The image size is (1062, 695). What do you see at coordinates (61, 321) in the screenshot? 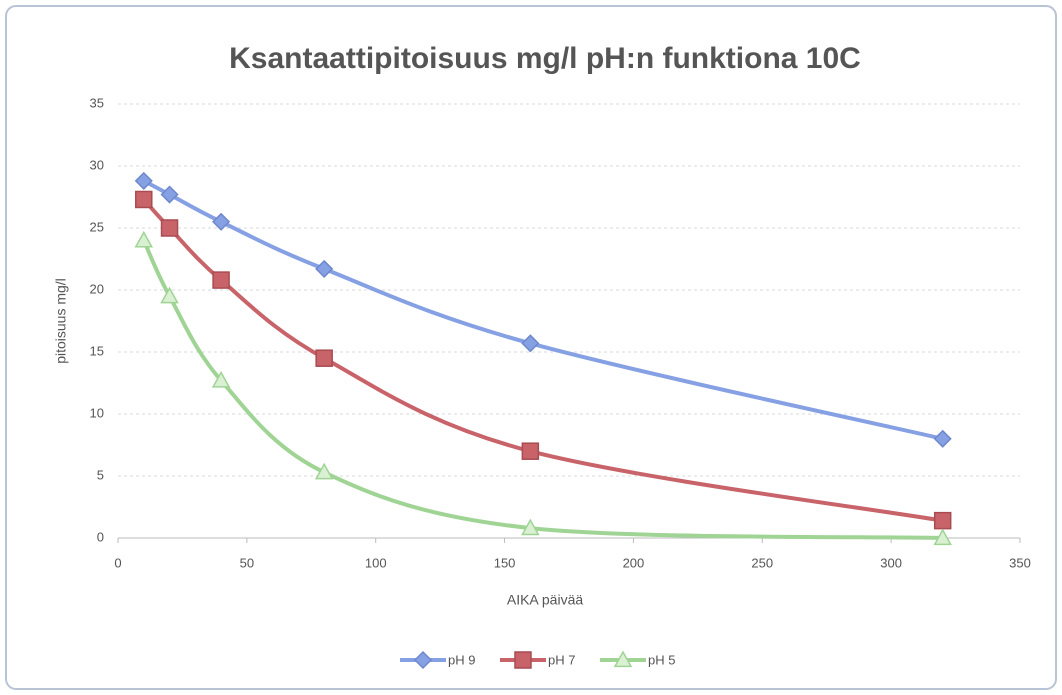
I see `y-axis-label: pitoisuus mg/l` at bounding box center [61, 321].